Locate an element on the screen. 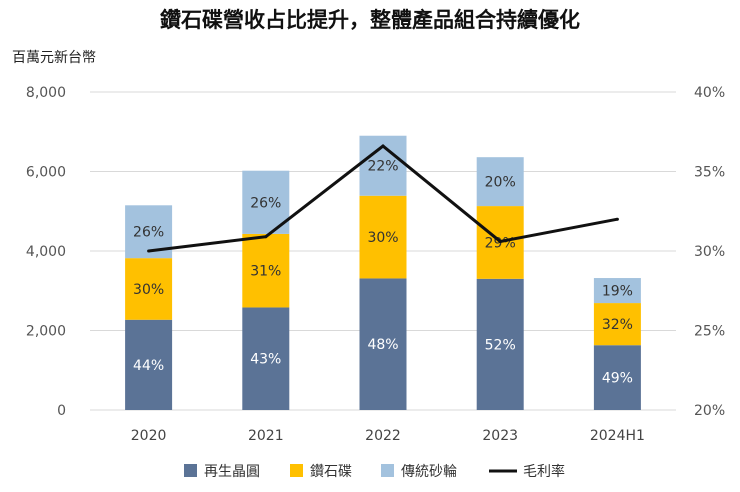 This screenshot has height=492, width=740. bar-data-label: 49% is located at coordinates (617, 379).